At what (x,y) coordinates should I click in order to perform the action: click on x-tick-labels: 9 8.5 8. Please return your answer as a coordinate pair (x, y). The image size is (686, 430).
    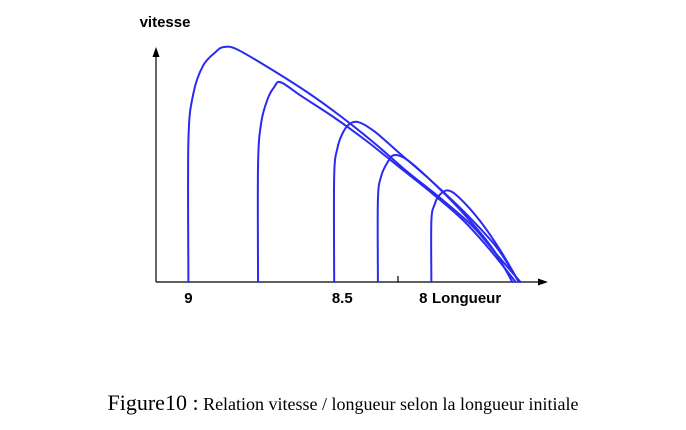
    Looking at the image, I should click on (305, 298).